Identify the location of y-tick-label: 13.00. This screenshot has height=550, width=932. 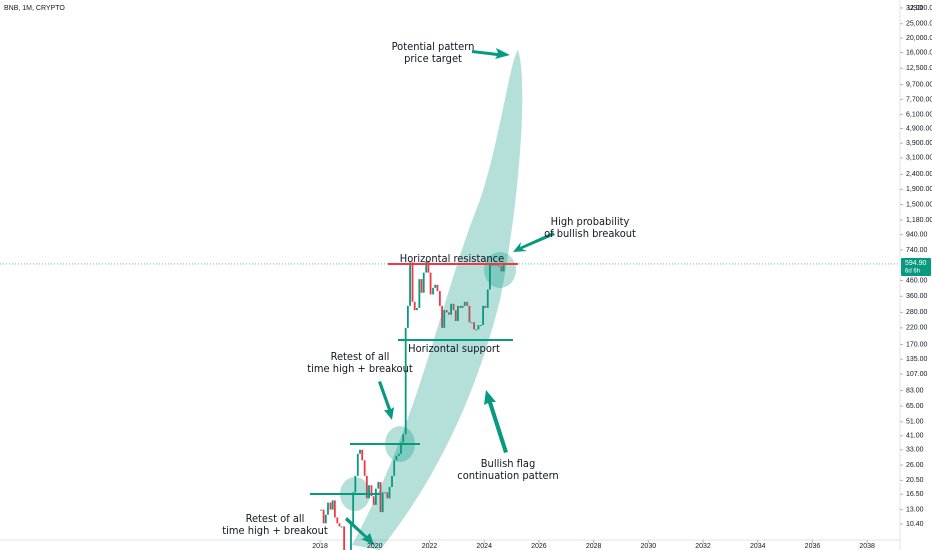
(915, 509).